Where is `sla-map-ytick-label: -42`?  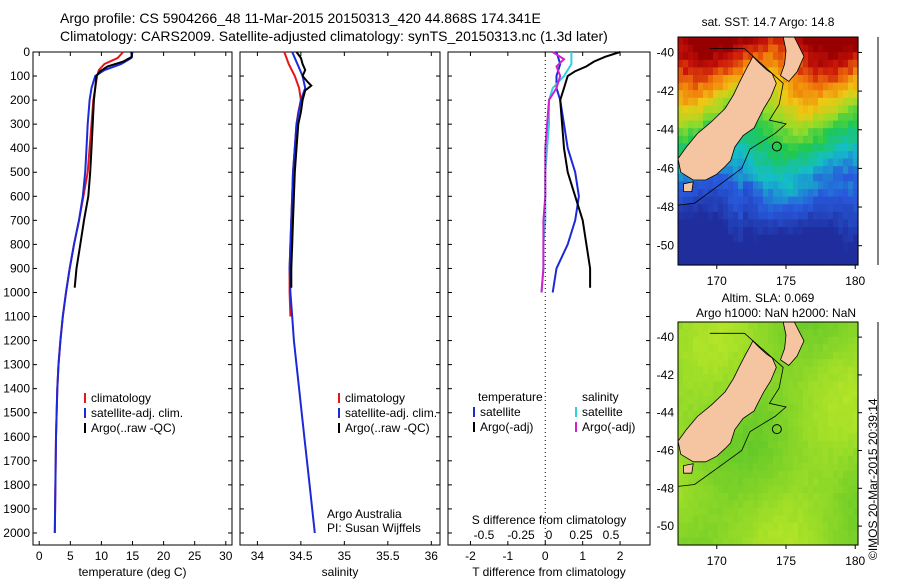
sla-map-ytick-label: -42 is located at coordinates (666, 375).